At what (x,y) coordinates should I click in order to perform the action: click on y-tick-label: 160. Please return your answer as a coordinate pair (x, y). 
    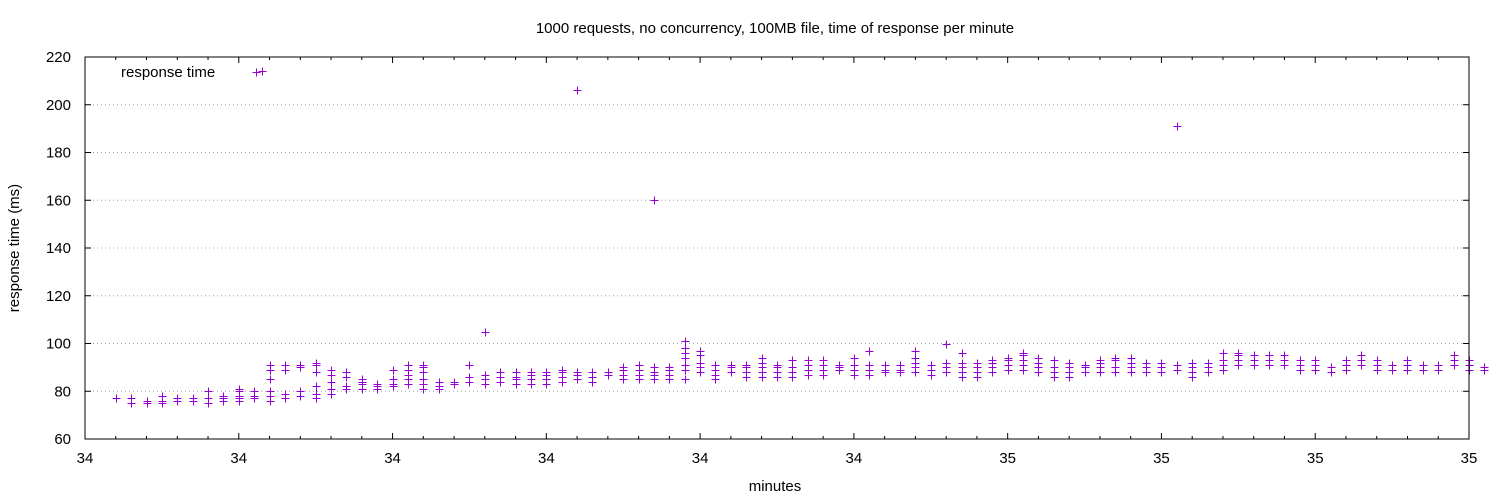
    Looking at the image, I should click on (58, 200).